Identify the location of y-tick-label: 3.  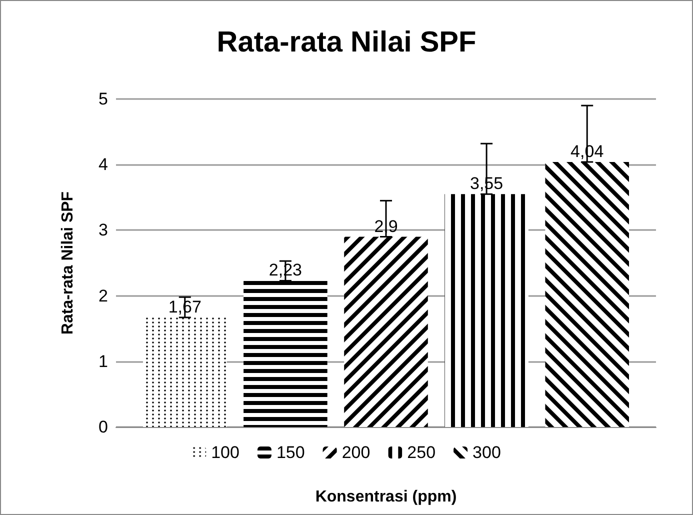
(103, 230).